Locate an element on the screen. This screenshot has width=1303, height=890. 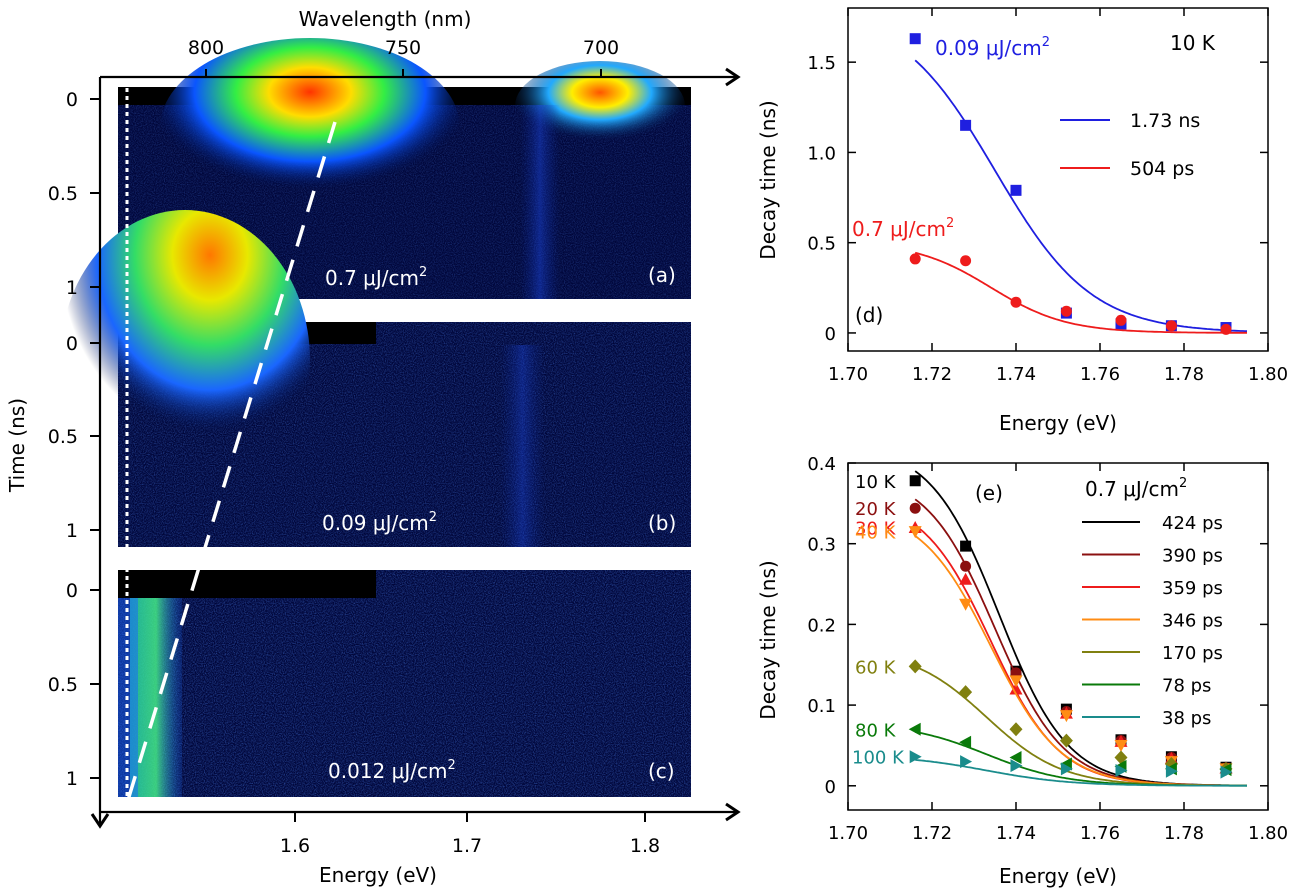
y-tick-label: 0.2 is located at coordinates (821, 625).